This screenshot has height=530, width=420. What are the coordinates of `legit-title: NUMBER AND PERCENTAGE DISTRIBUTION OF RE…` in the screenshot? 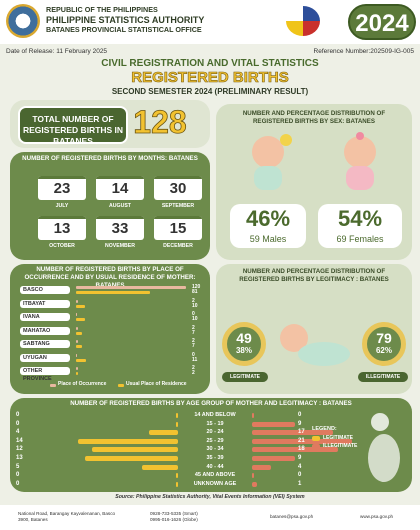 It's located at (314, 275).